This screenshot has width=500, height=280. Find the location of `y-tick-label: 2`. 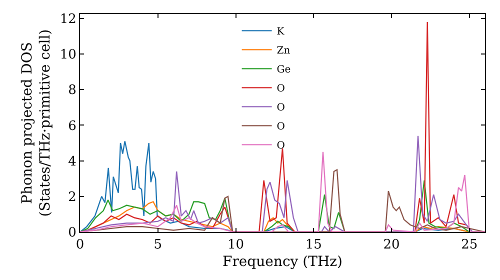

y-tick-label: 2 is located at coordinates (72, 197).